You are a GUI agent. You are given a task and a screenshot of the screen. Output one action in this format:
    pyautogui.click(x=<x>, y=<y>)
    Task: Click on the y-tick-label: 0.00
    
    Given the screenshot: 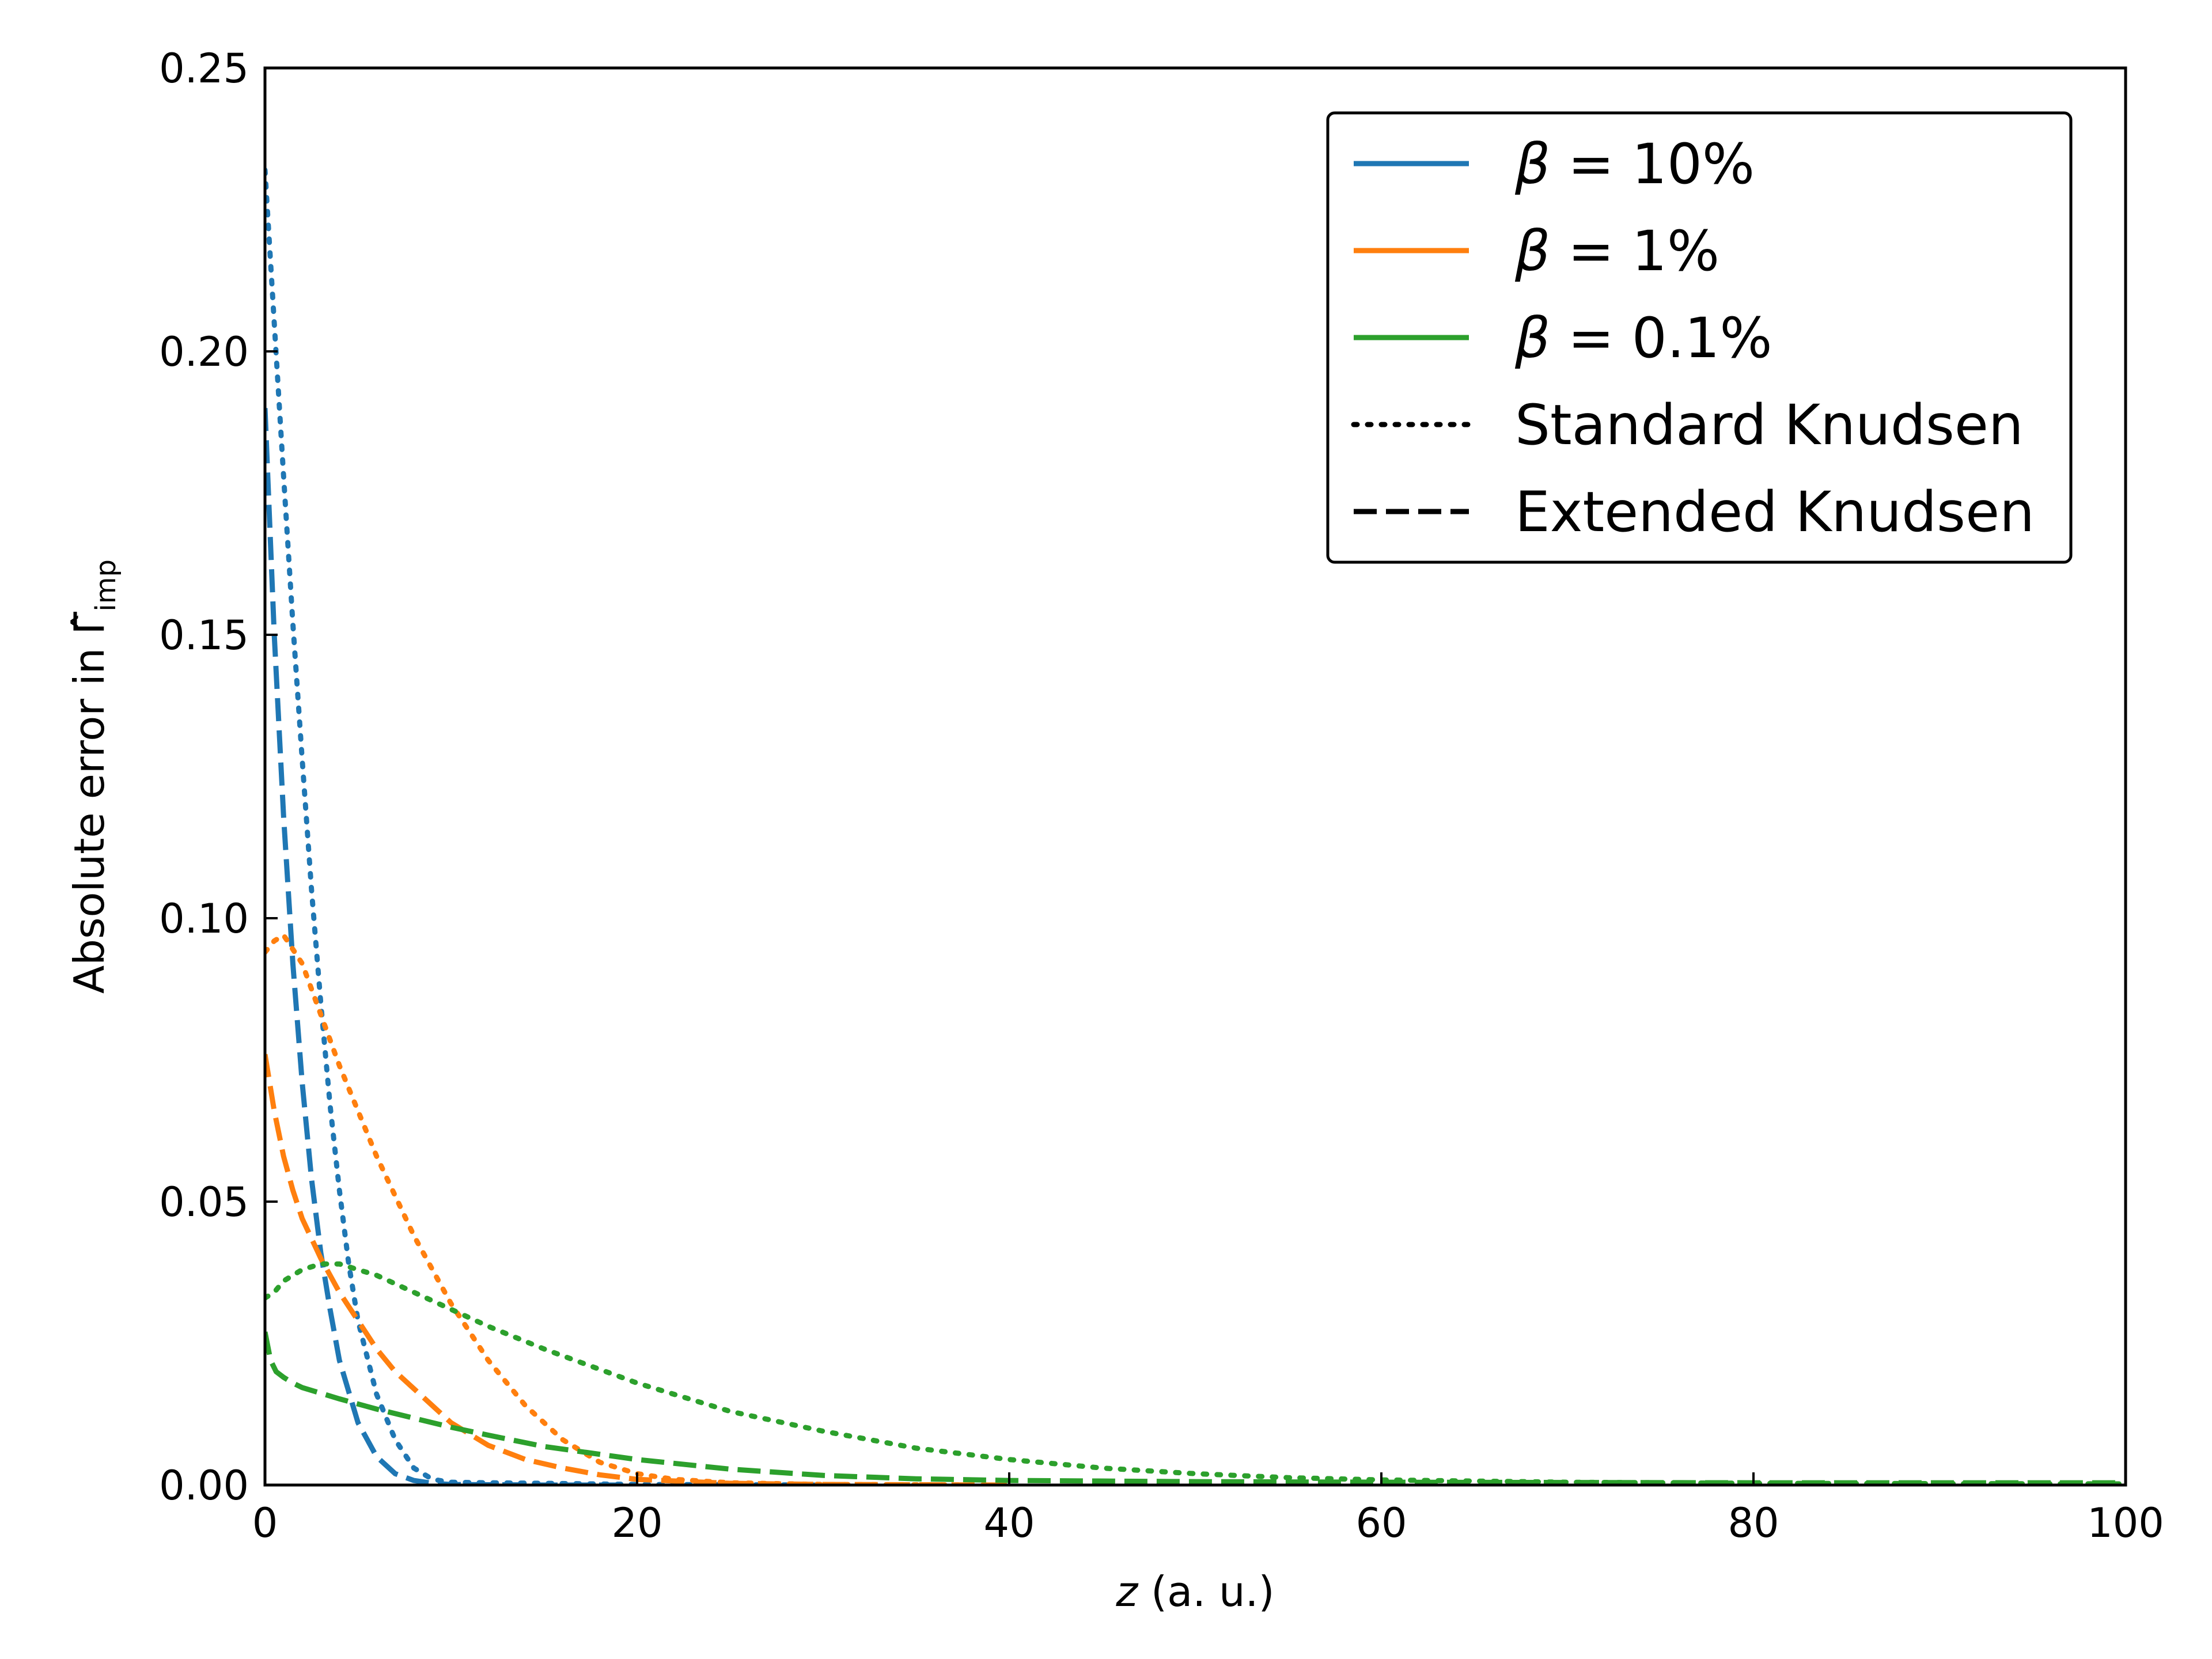 What is the action you would take?
    pyautogui.click(x=204, y=1485)
    